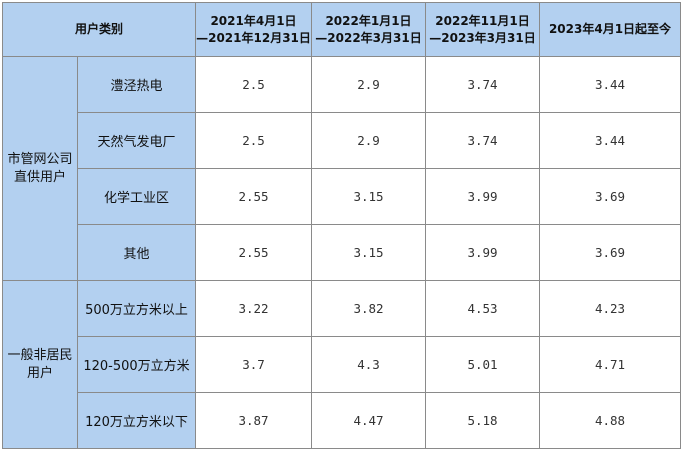  What do you see at coordinates (254, 420) in the screenshot?
I see `price-cell: 3.87` at bounding box center [254, 420].